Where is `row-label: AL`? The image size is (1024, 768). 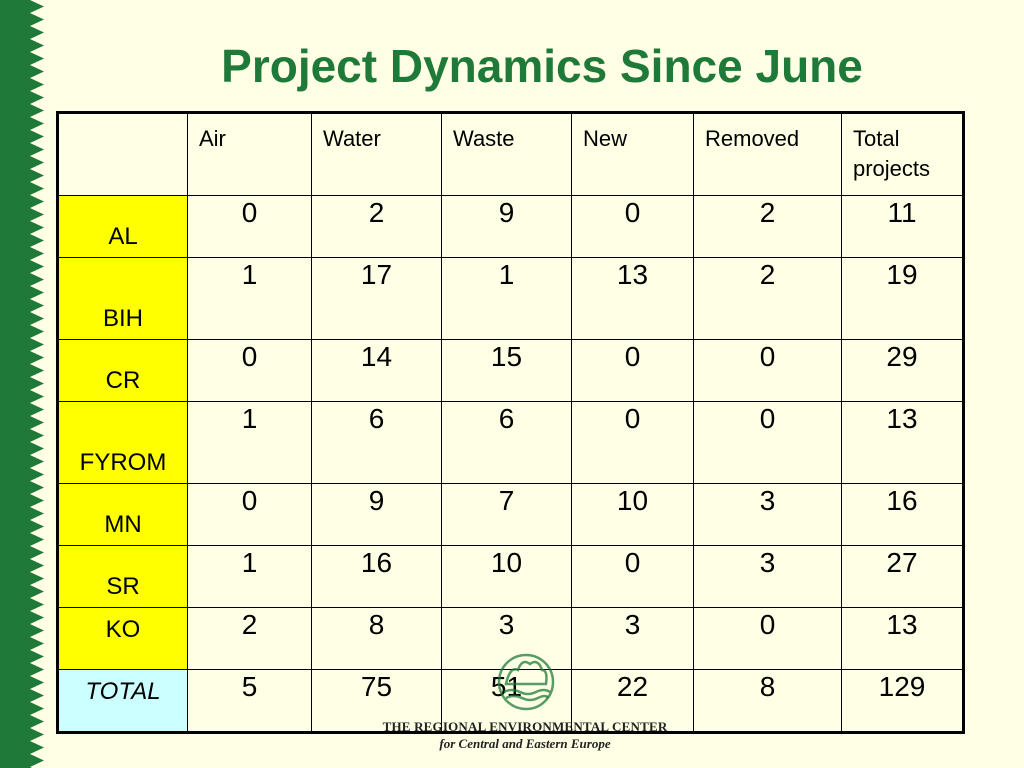
row-label: AL is located at coordinates (122, 226).